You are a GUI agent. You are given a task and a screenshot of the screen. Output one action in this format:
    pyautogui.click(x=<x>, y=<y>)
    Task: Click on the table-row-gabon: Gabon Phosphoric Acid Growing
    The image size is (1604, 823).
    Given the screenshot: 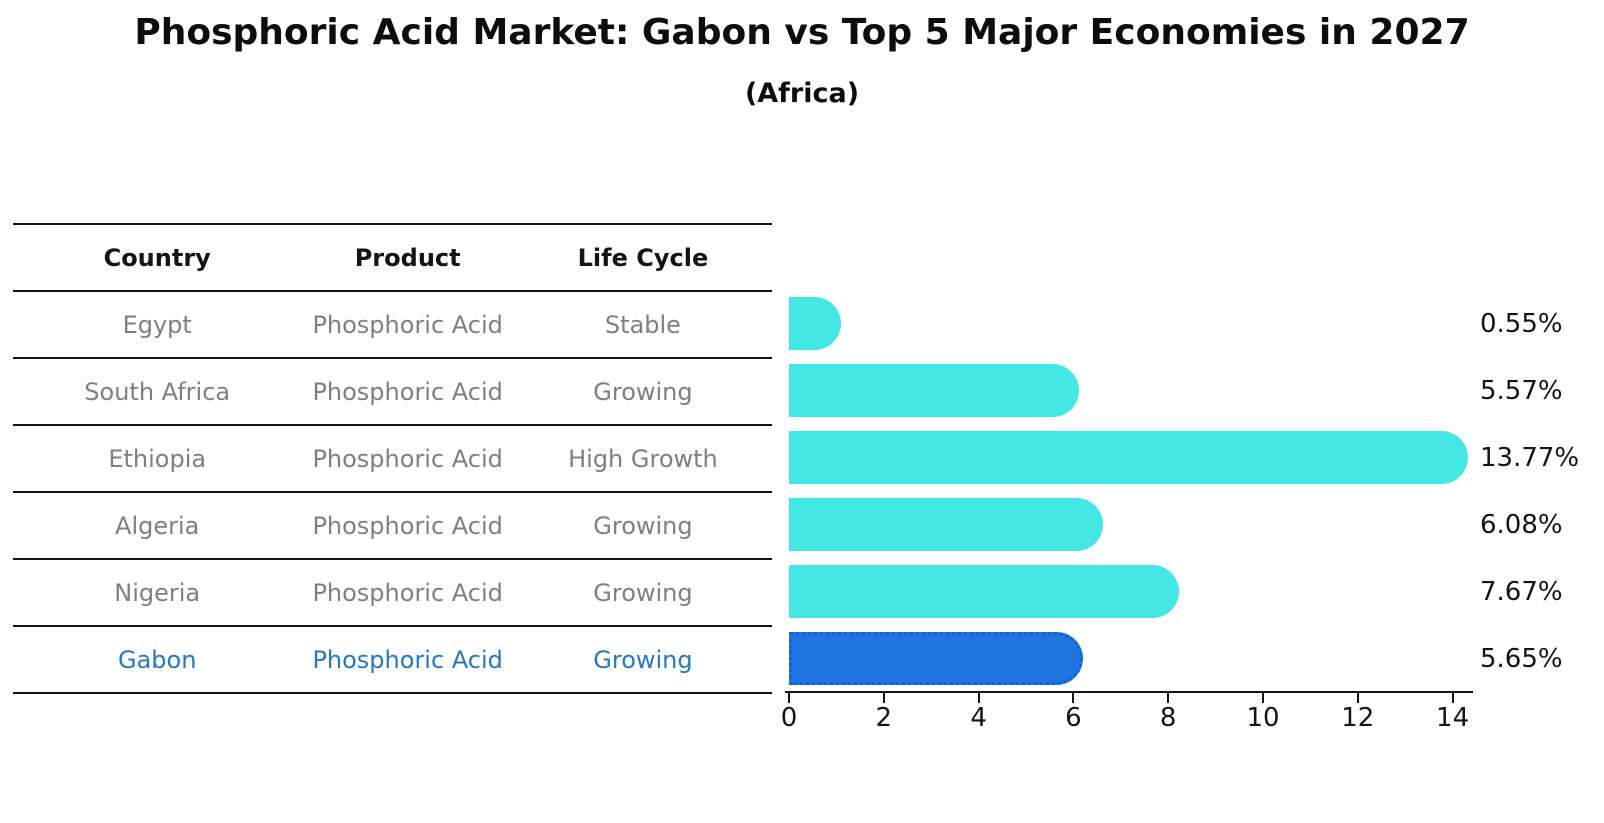 What is the action you would take?
    pyautogui.click(x=392, y=660)
    